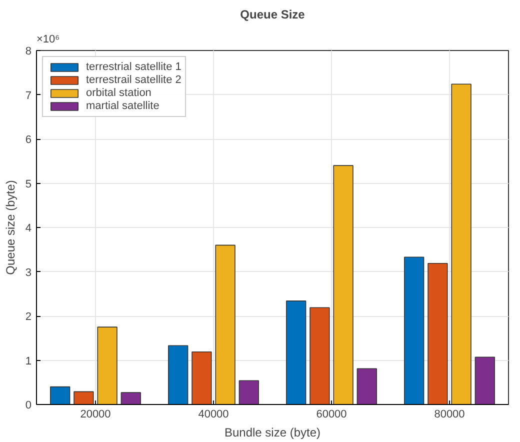  Describe the element at coordinates (10, 227) in the screenshot. I see `y-axis-title: Queue size (byte)` at that location.